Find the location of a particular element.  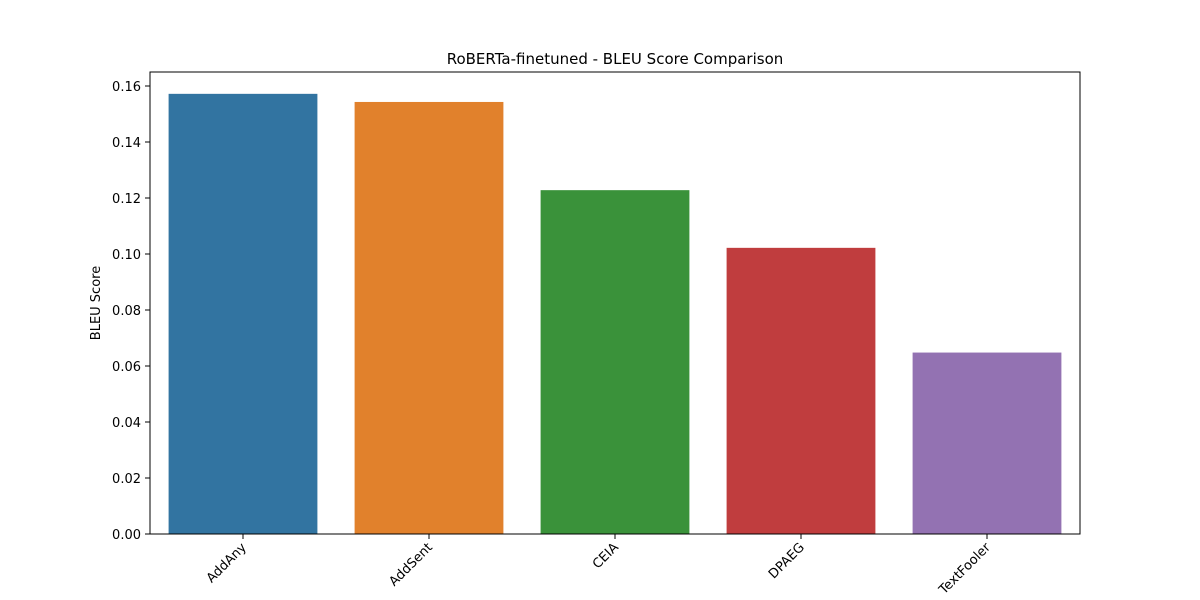

x-tick-label: CEIA is located at coordinates (606, 556).